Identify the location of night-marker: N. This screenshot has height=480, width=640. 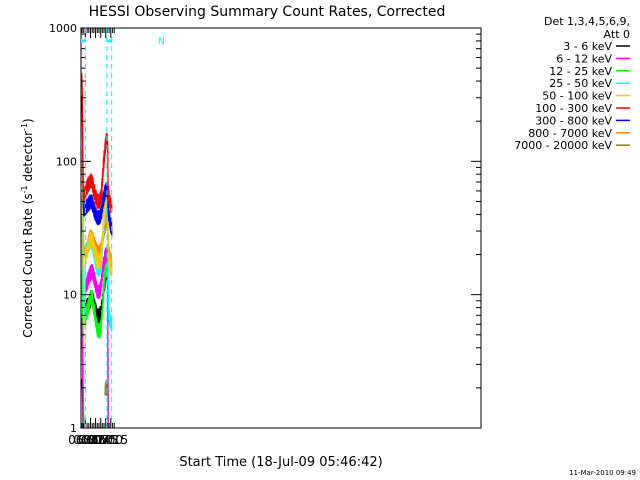
(161, 42).